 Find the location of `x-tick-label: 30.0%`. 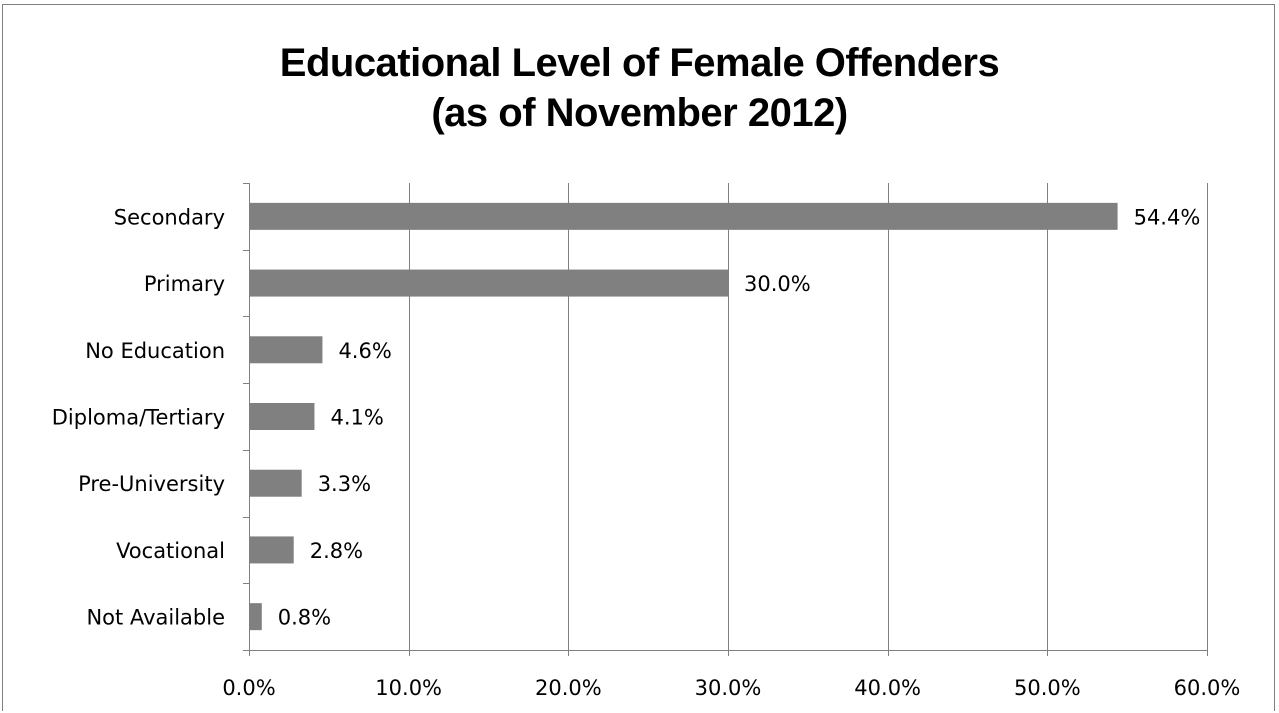

x-tick-label: 30.0% is located at coordinates (728, 688).